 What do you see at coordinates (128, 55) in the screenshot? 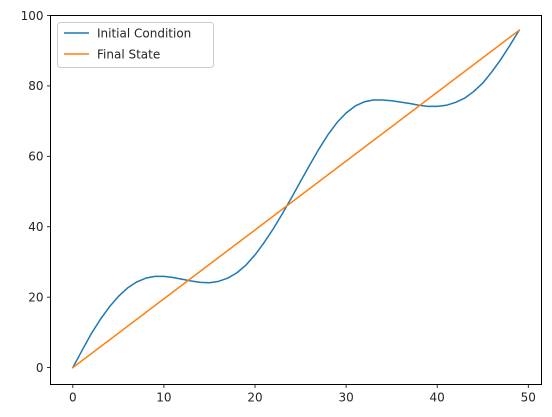
I see `legend-label-final-state: Final State` at bounding box center [128, 55].